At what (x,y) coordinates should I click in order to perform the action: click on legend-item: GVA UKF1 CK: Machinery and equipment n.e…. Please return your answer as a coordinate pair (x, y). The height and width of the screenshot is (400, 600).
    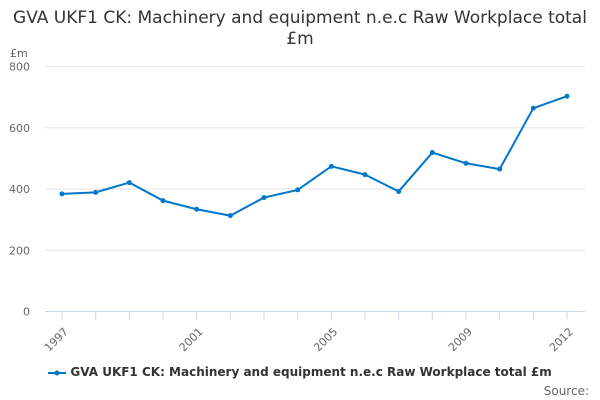
    Looking at the image, I should click on (300, 372).